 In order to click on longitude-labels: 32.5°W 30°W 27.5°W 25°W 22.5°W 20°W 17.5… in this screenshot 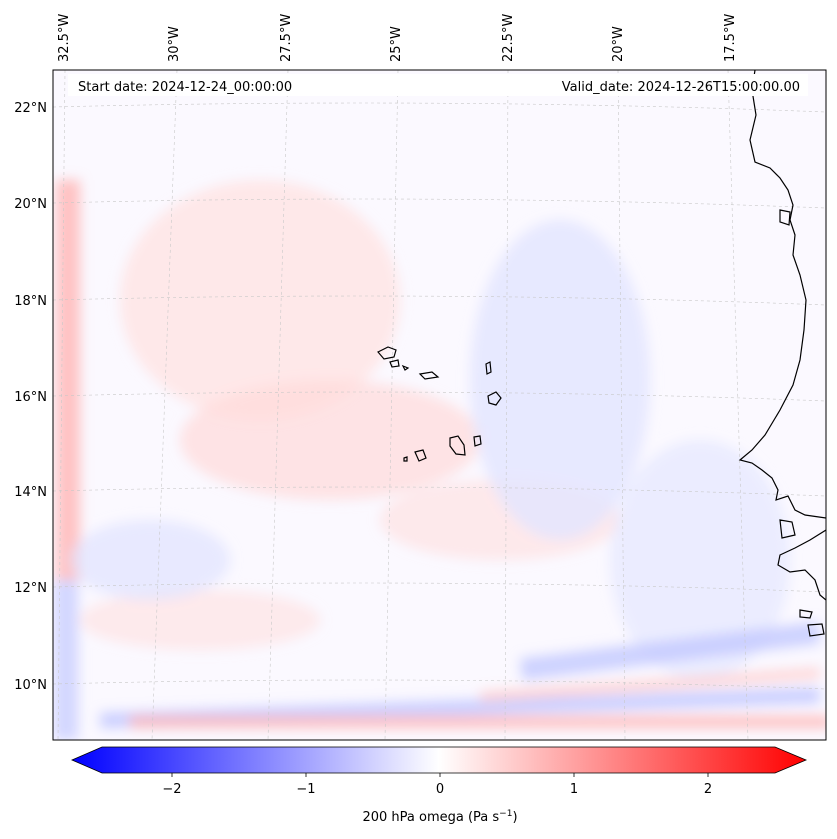, I will do `click(397, 38)`.